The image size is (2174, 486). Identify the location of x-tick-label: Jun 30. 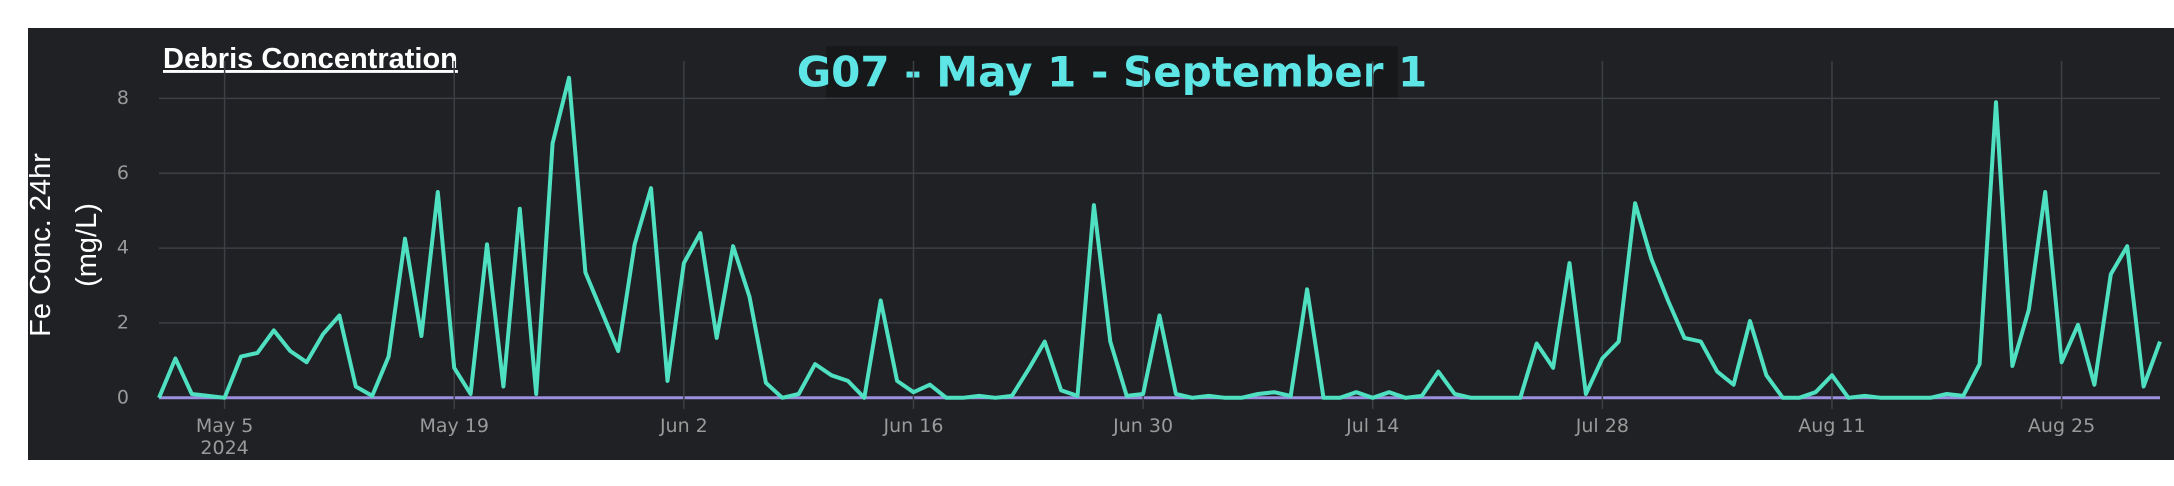
(1142, 426).